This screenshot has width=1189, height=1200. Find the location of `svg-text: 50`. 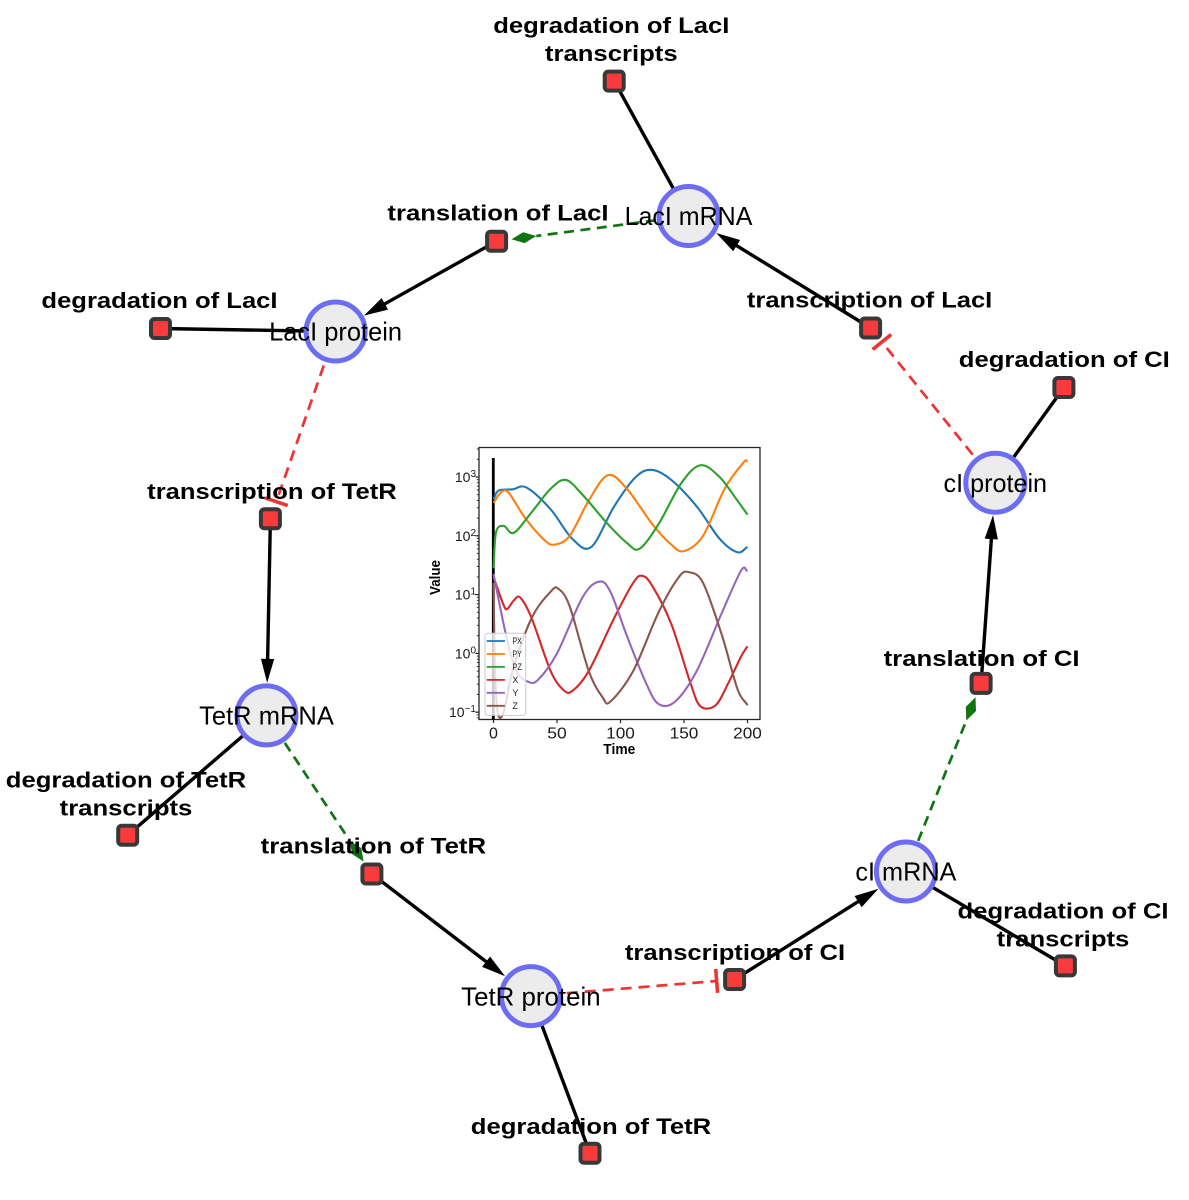

svg-text: 50 is located at coordinates (557, 734).